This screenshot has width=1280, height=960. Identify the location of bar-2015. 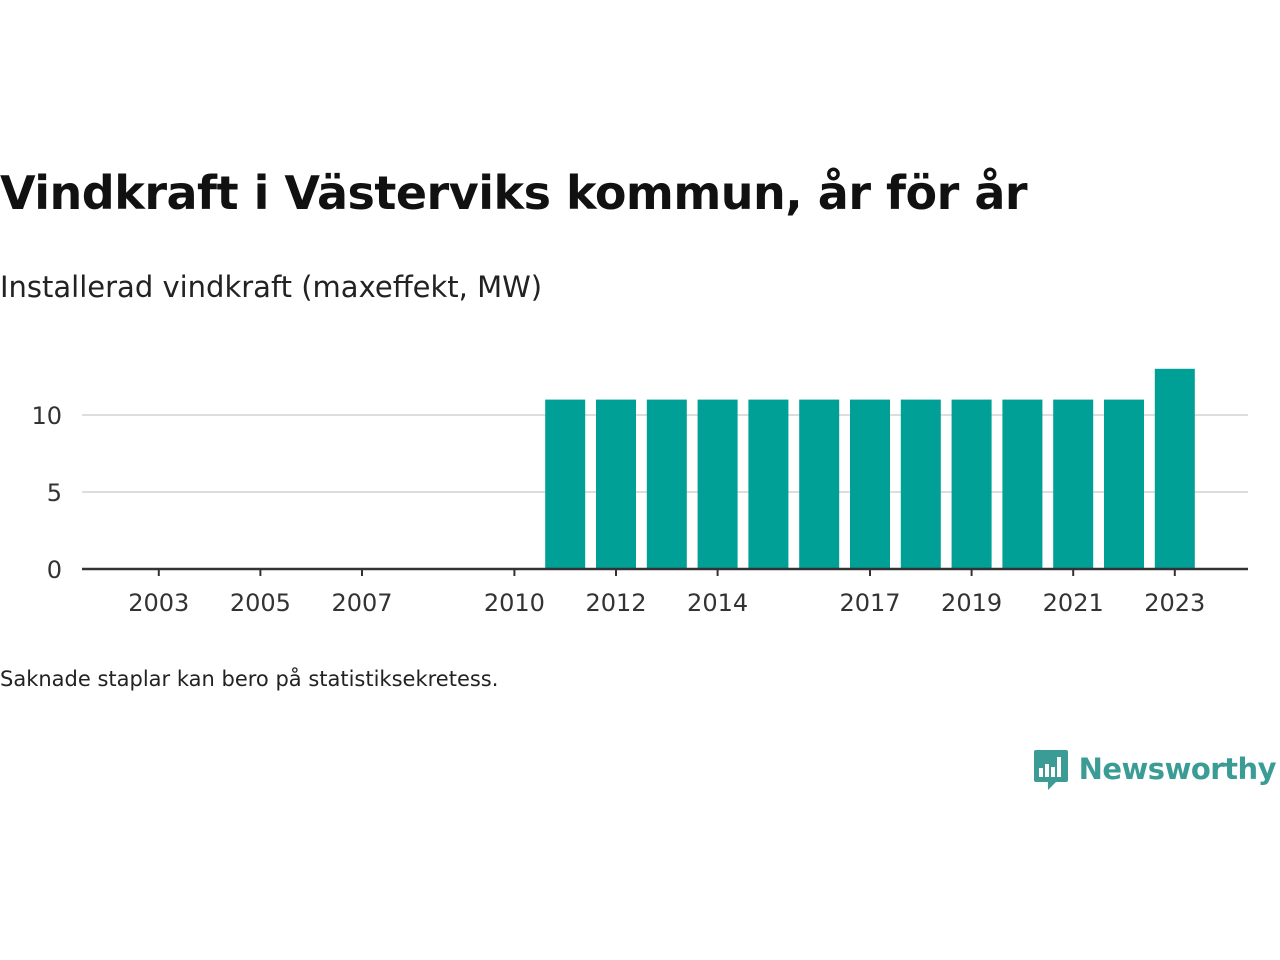
(768, 484).